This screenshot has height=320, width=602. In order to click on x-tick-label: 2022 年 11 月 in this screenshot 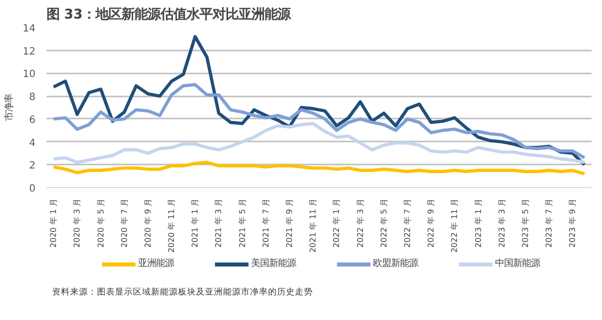, I will do `click(455, 225)`.